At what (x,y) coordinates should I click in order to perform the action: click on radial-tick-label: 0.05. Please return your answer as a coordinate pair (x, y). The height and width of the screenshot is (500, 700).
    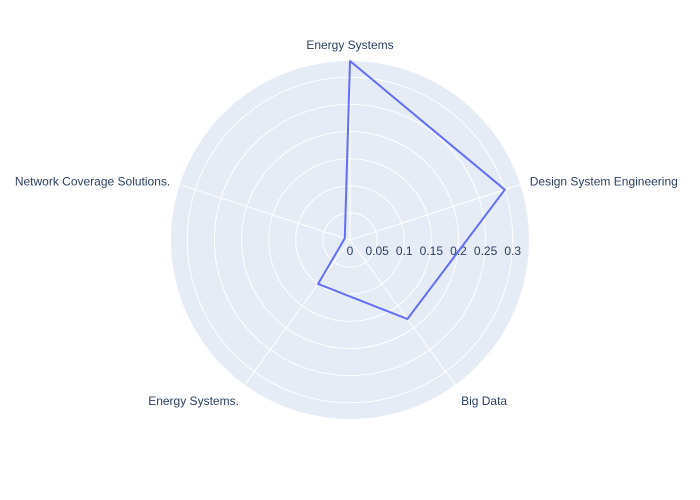
    Looking at the image, I should click on (377, 251).